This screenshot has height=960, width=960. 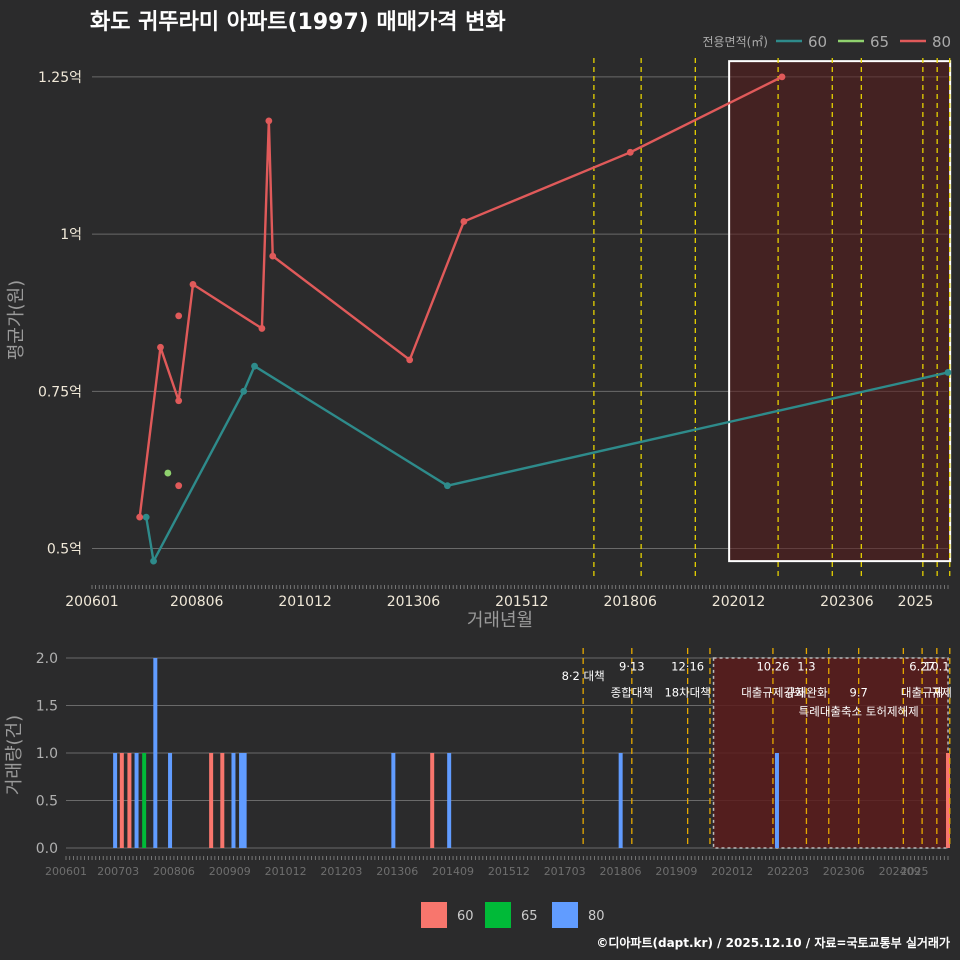 What do you see at coordinates (806, 692) in the screenshot?
I see `policy-annotation: 규제완화` at bounding box center [806, 692].